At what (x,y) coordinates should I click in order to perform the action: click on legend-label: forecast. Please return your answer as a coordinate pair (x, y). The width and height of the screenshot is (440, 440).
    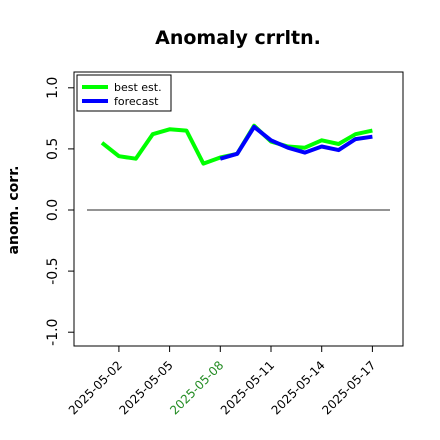
    Looking at the image, I should click on (136, 101).